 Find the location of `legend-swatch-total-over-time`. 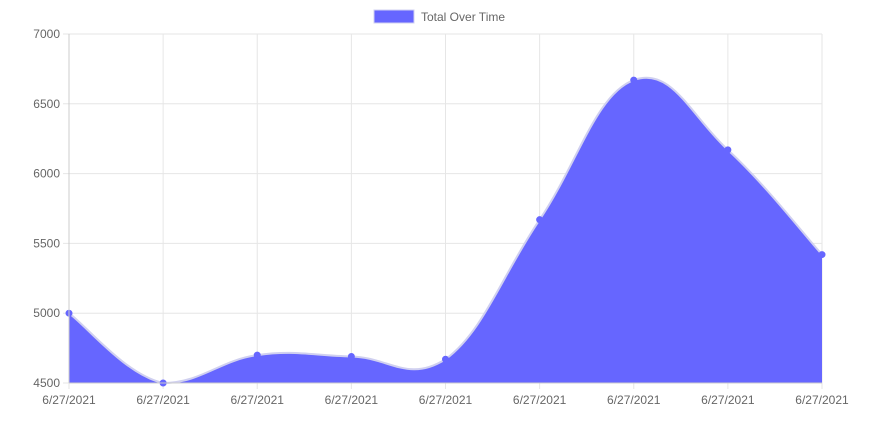

legend-swatch-total-over-time is located at coordinates (394, 16).